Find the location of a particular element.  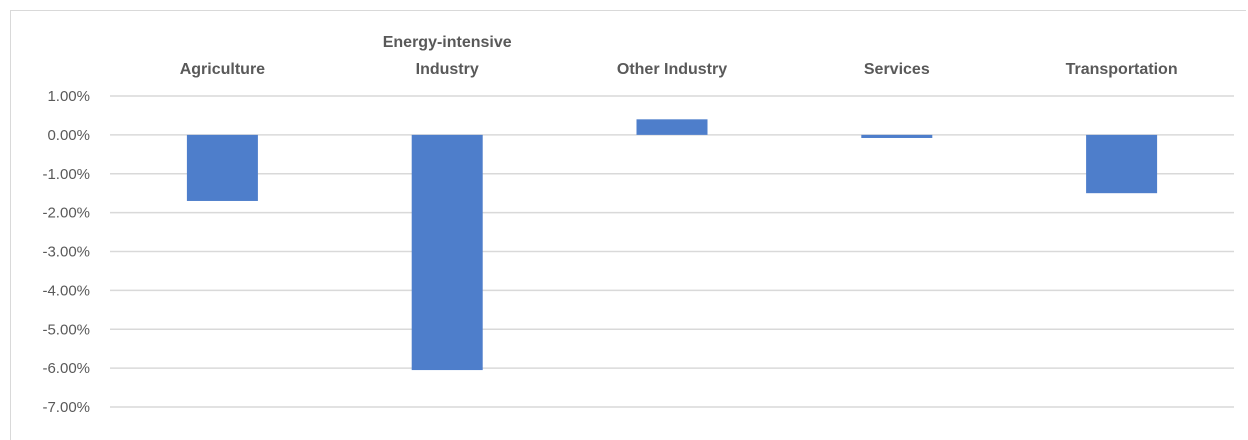

y-tick-label: -2.00% is located at coordinates (66, 213).